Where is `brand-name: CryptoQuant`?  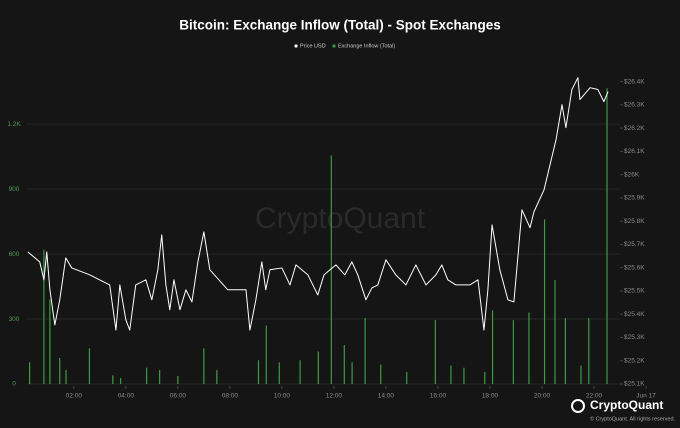
brand-name: CryptoQuant is located at coordinates (626, 405).